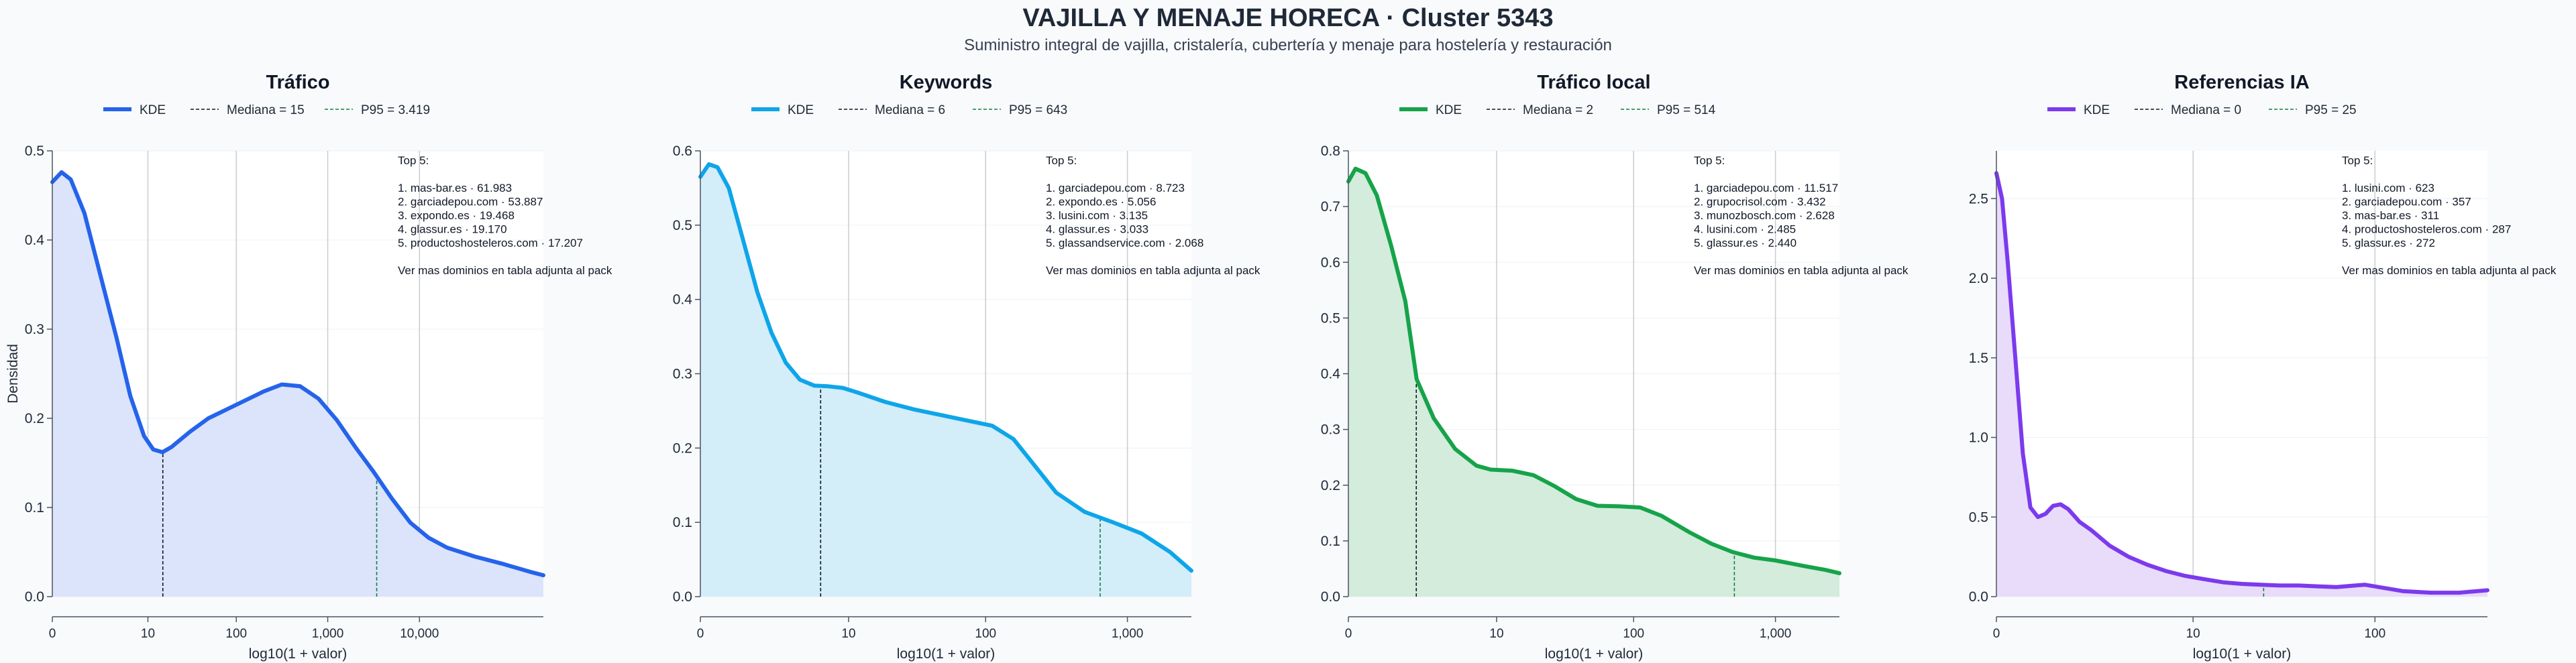  What do you see at coordinates (1097, 230) in the screenshot?
I see `top5-annotation-line: 4. glassur.es · 3.033` at bounding box center [1097, 230].